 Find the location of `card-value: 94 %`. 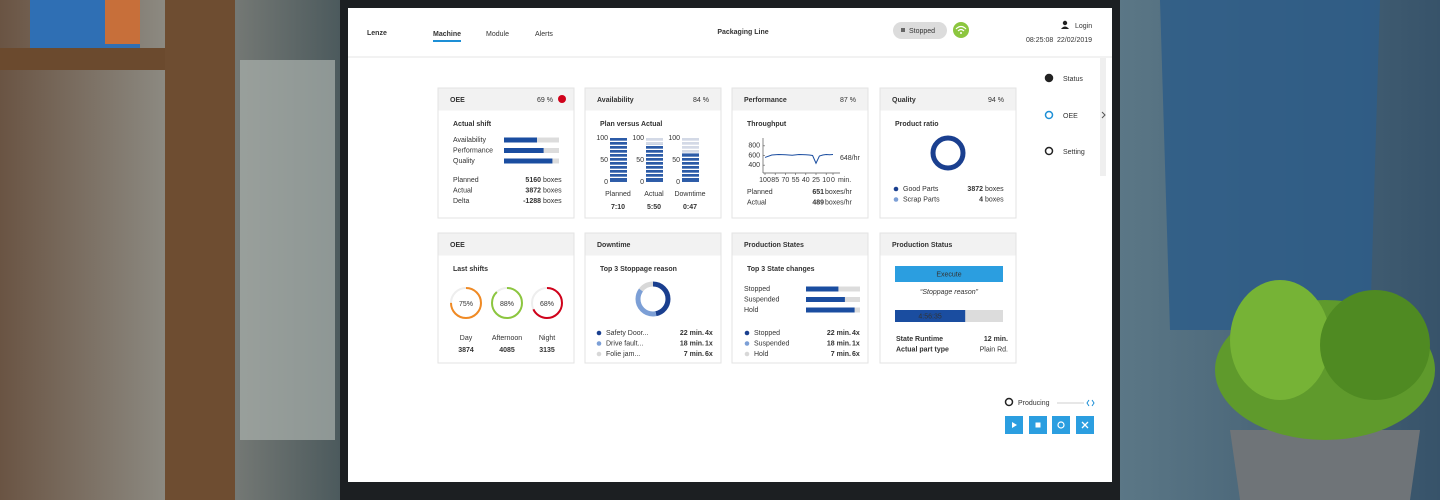

card-value: 94 % is located at coordinates (996, 100).